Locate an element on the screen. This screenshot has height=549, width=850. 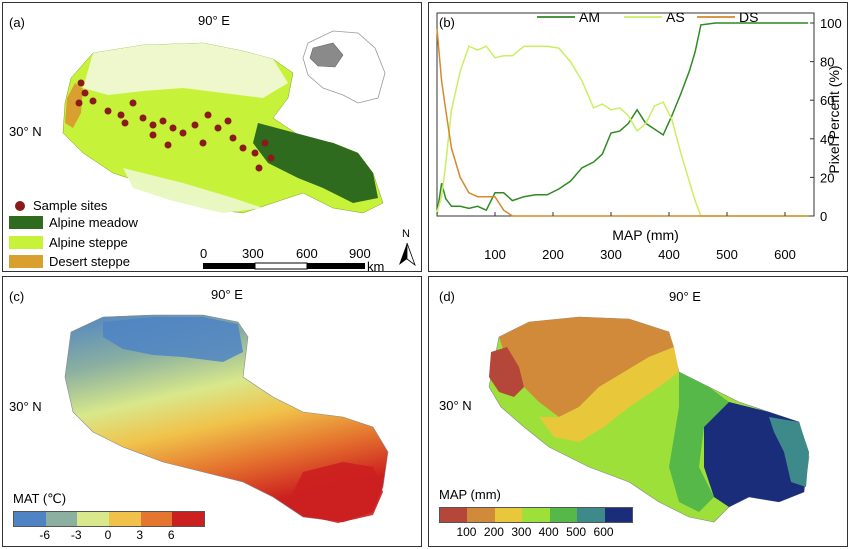
scale-tick-0: 0 is located at coordinates (203, 253).